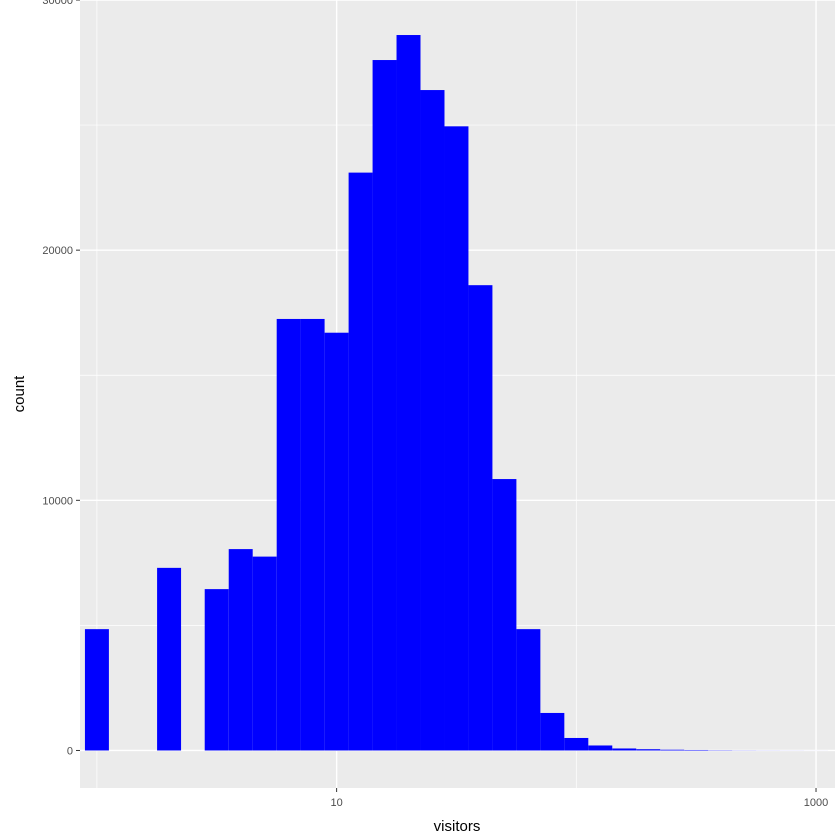 This screenshot has width=840, height=840. I want to click on y-tick-label: 20000, so click(57, 251).